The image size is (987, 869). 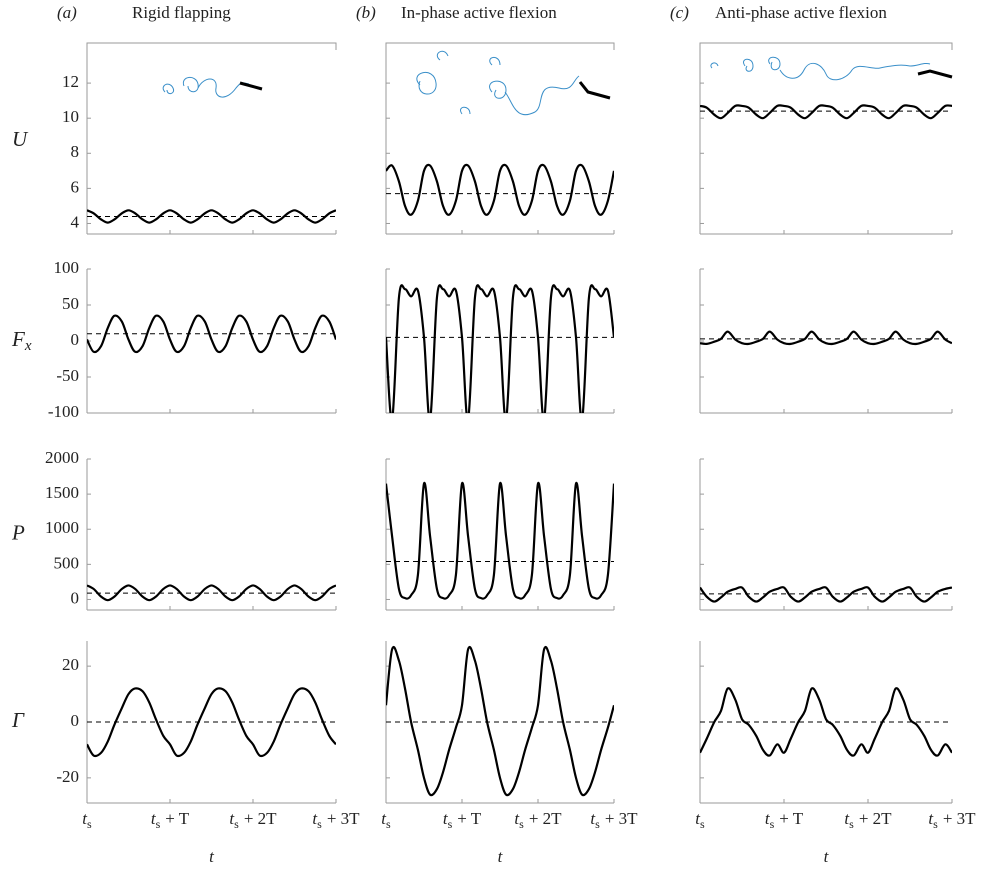 I want to click on panel-label: (a), so click(x=67, y=12).